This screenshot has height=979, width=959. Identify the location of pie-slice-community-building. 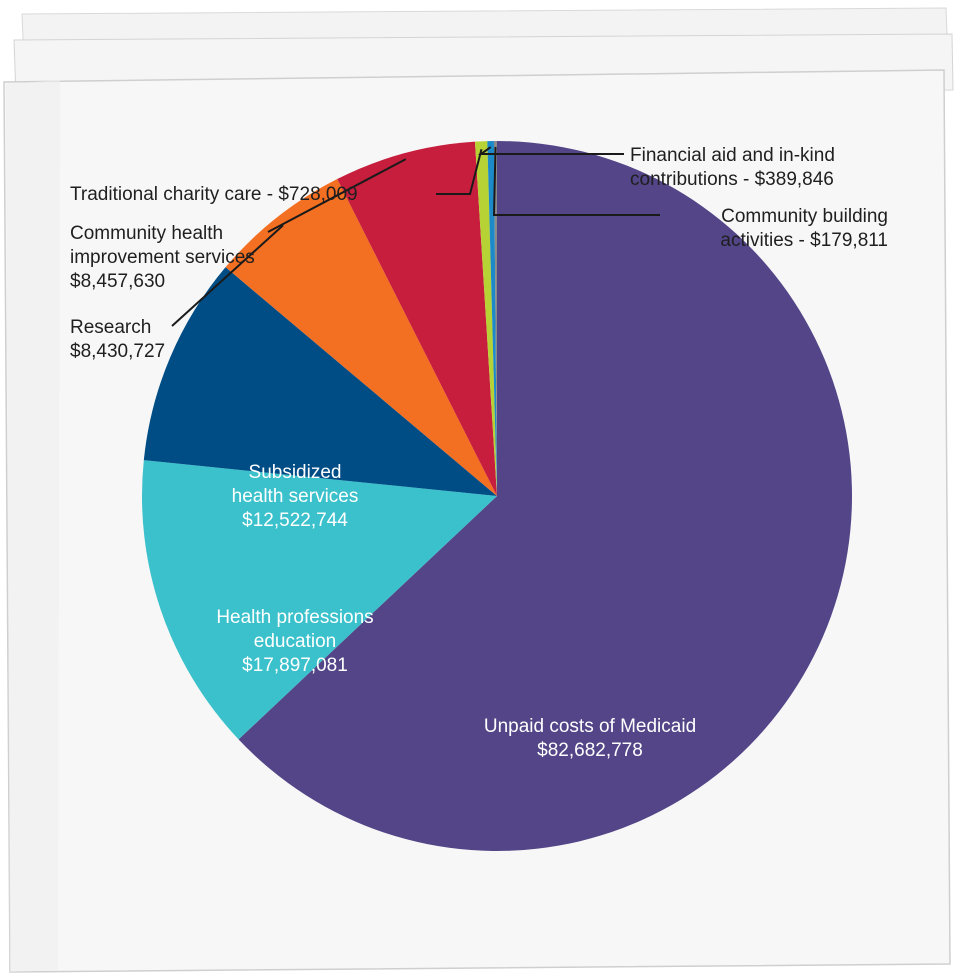
(495, 318).